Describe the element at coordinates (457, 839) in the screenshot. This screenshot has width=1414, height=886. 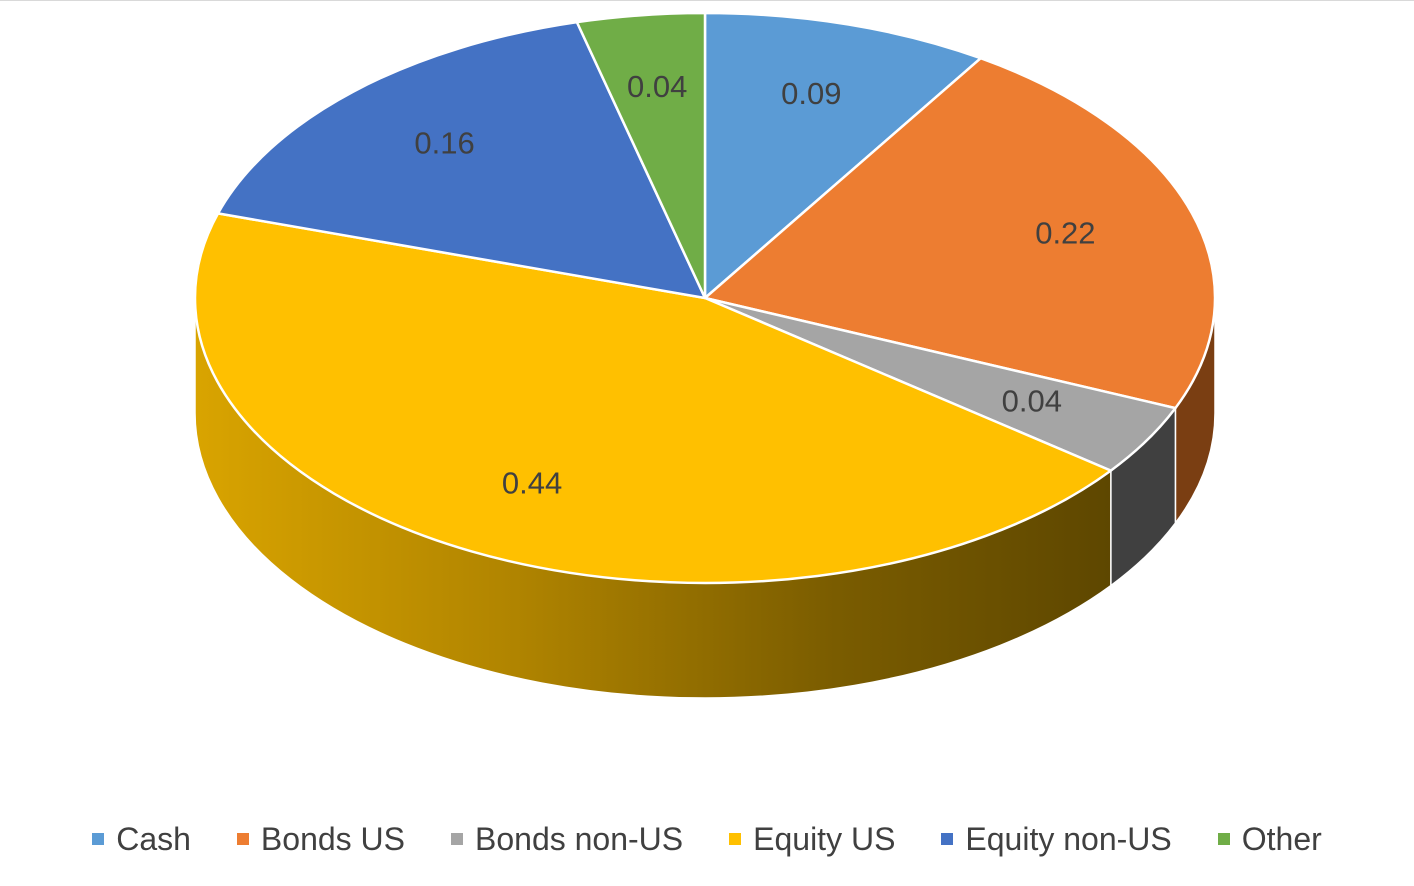
I see `legend-swatch-bonds-non-us` at that location.